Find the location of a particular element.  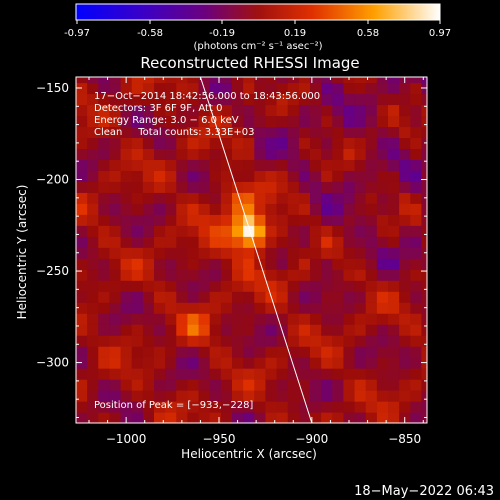

y-tick-label: −200 is located at coordinates (52, 180).